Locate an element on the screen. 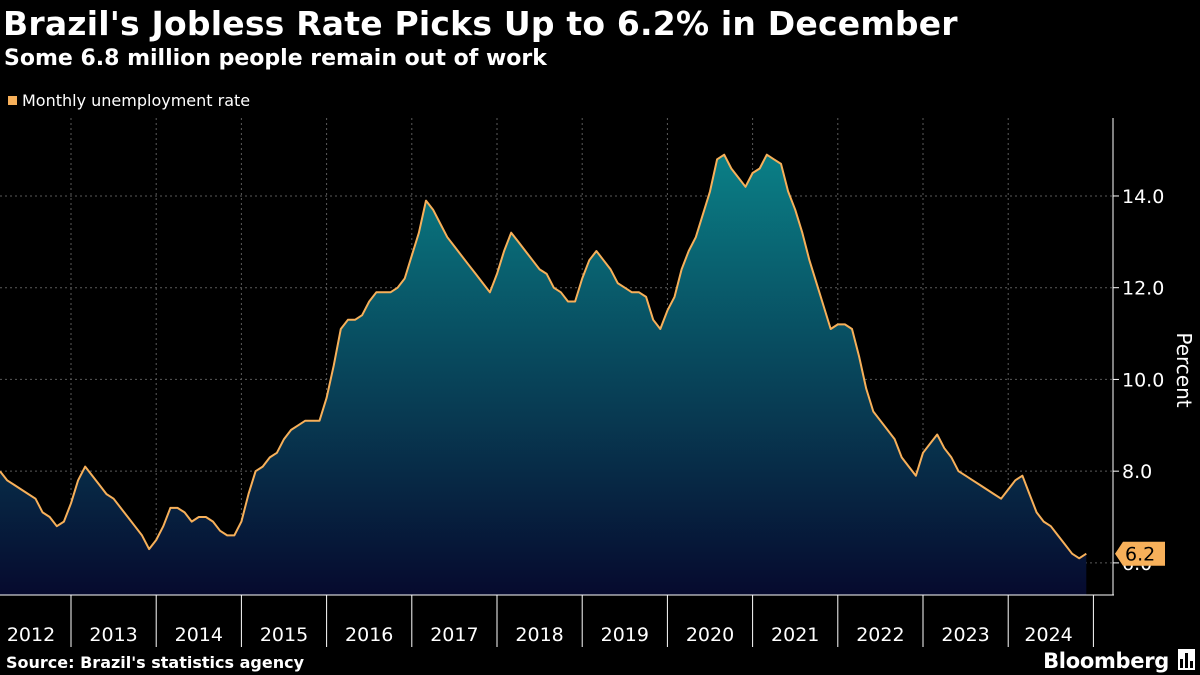 This screenshot has width=1200, height=675. last-value-badge is located at coordinates (1140, 553).